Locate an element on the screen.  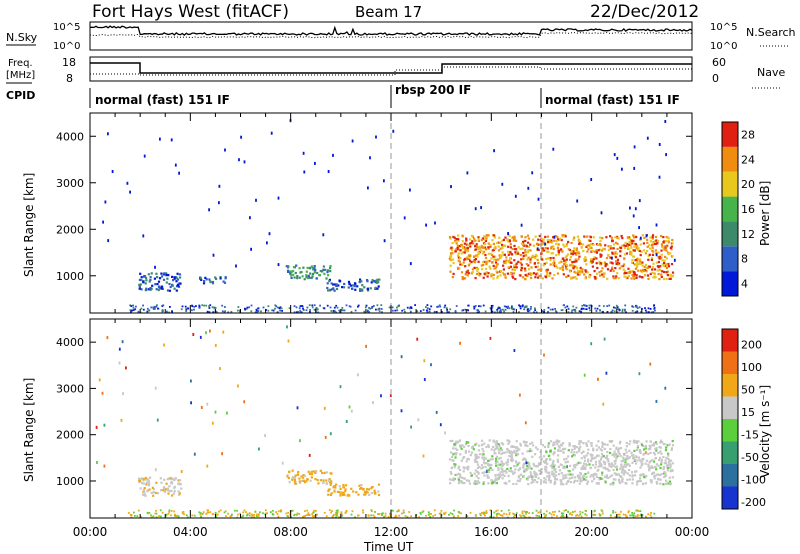
colorbar-tick-2: 12 is located at coordinates (748, 234).